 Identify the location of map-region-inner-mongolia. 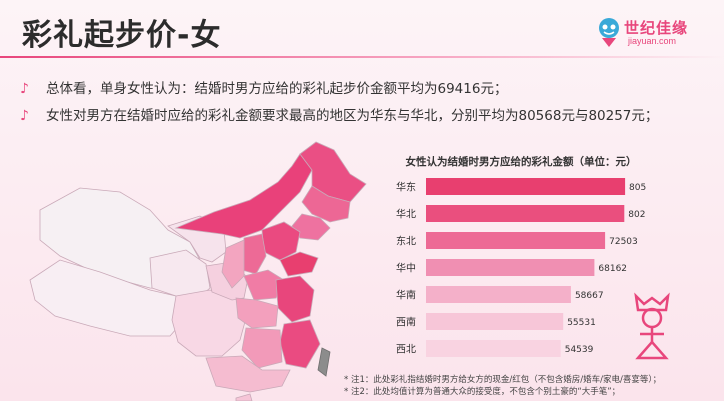
(243, 196).